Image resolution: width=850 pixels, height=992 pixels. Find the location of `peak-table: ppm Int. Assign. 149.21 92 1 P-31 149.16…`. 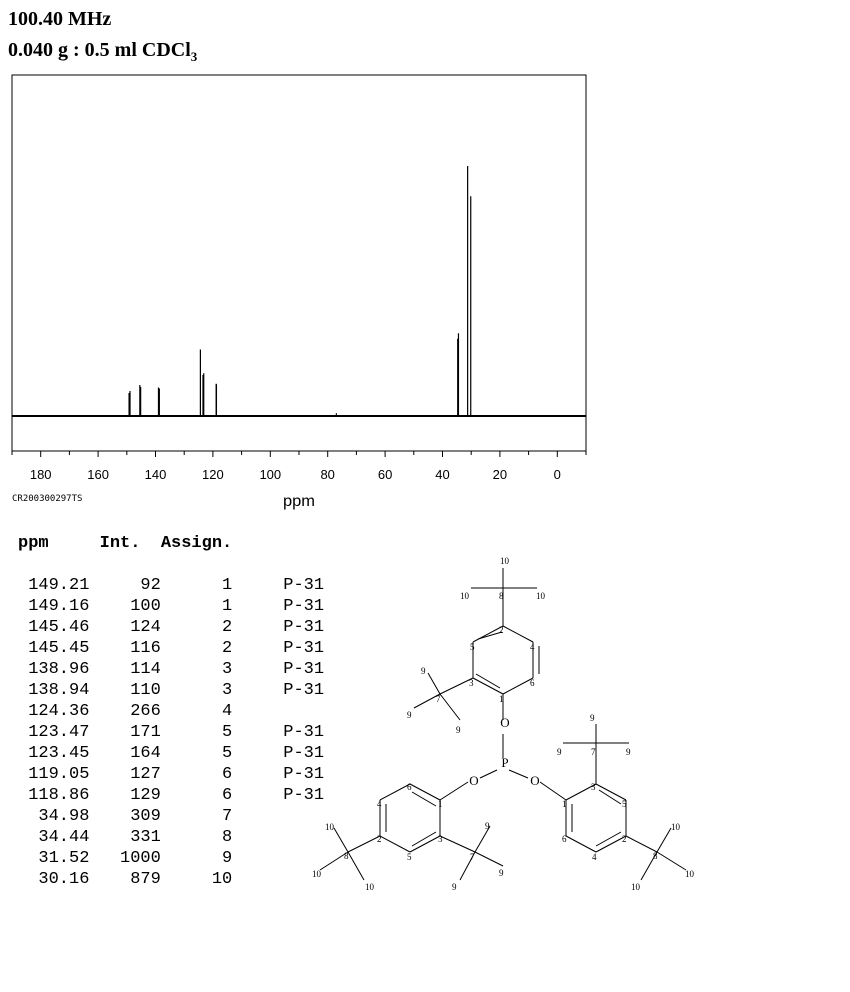

peak-table: ppm Int. Assign. 149.21 92 1 P-31 149.16… is located at coordinates (171, 711).